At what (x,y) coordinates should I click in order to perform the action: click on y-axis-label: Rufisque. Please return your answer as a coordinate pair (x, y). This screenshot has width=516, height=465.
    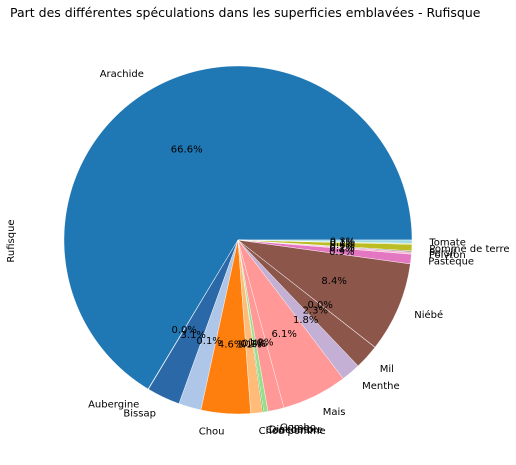
    Looking at the image, I should click on (11, 240).